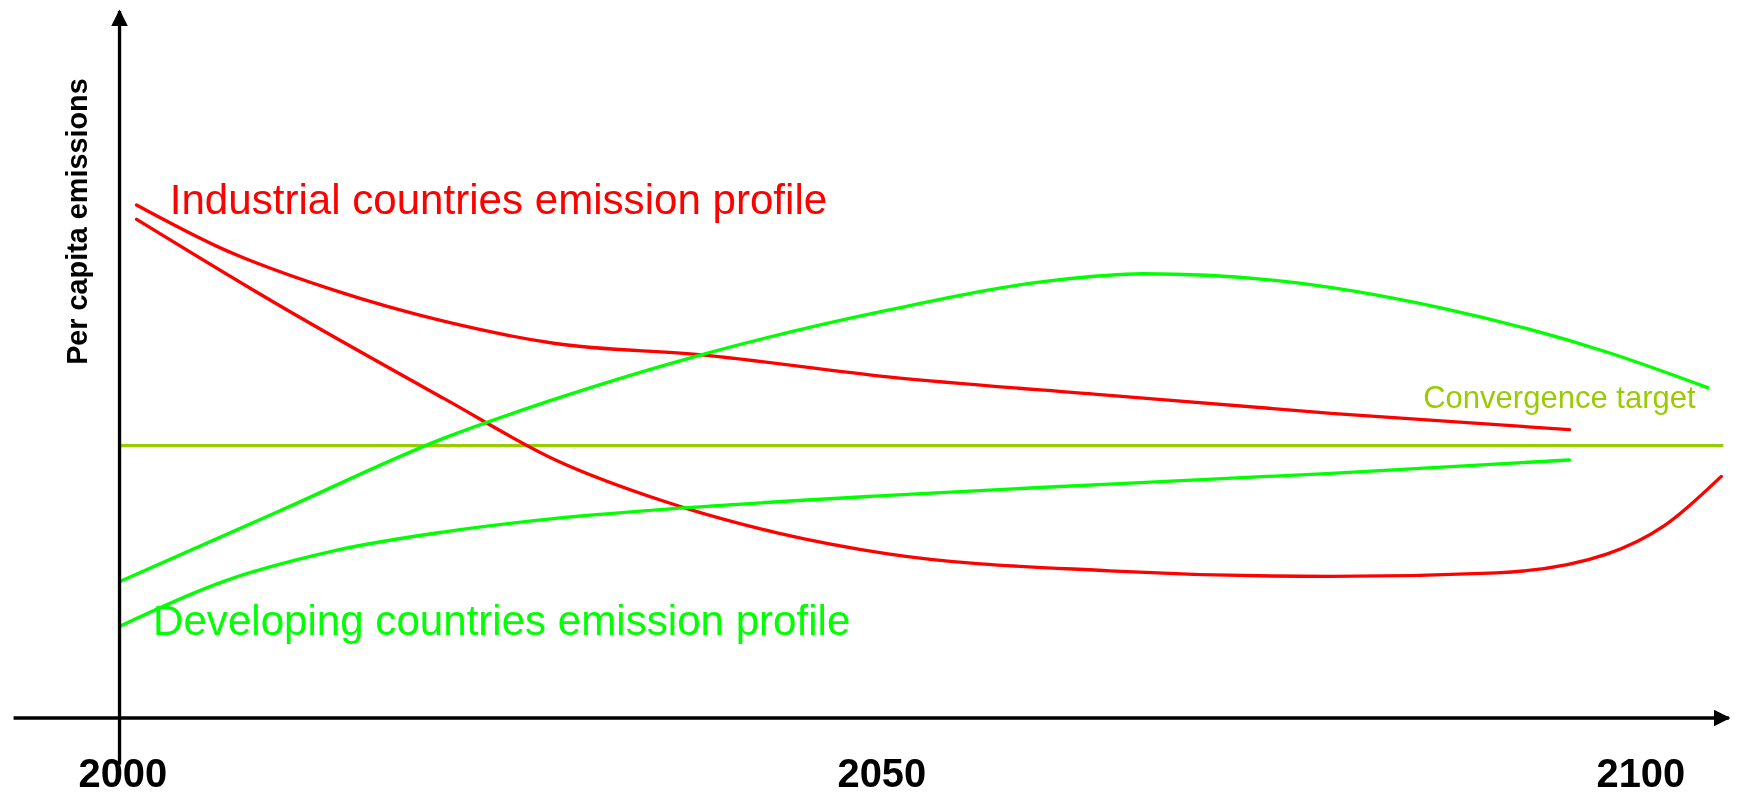 Image resolution: width=1738 pixels, height=810 pixels. What do you see at coordinates (882, 772) in the screenshot?
I see `x-tick-label: 2050` at bounding box center [882, 772].